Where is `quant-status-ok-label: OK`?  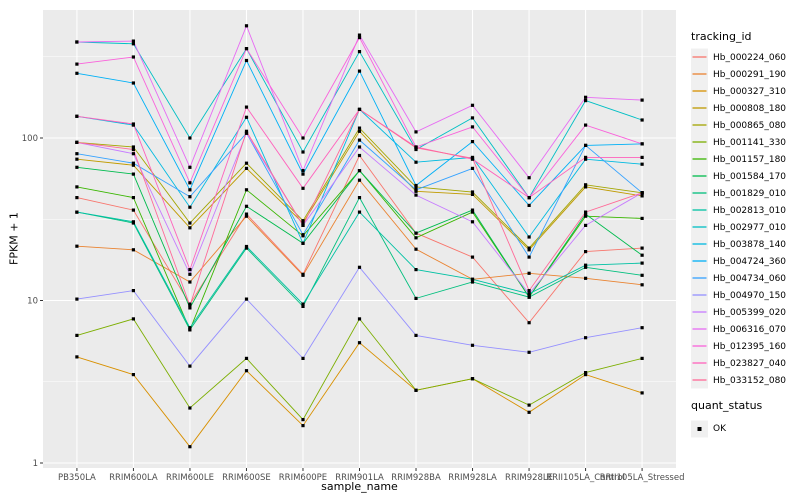 quant-status-ok-label: OK is located at coordinates (719, 429).